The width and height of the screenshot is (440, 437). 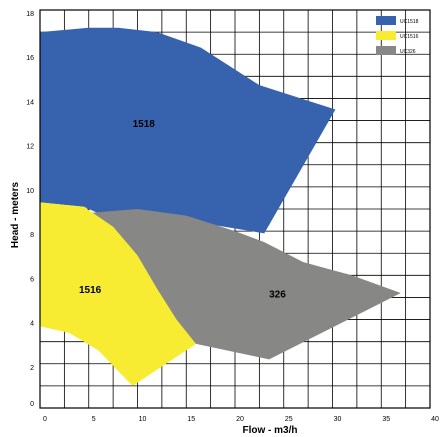 I want to click on y-tick-label: 12, so click(x=30, y=147).